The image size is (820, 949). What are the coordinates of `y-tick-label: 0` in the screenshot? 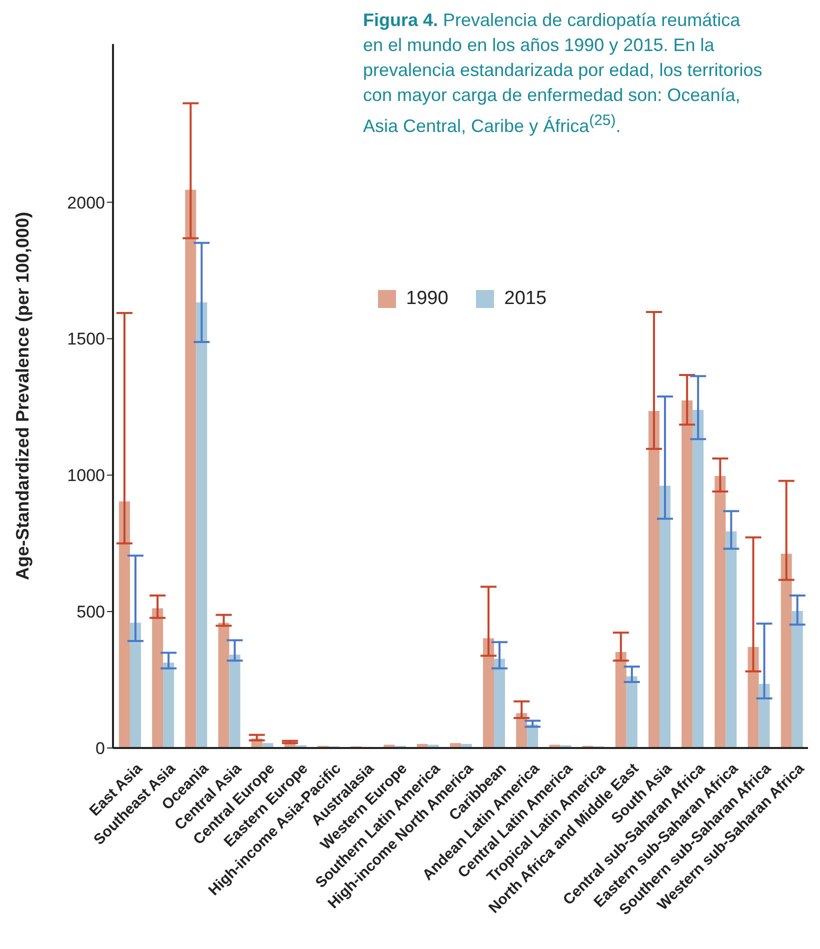 It's located at (100, 748).